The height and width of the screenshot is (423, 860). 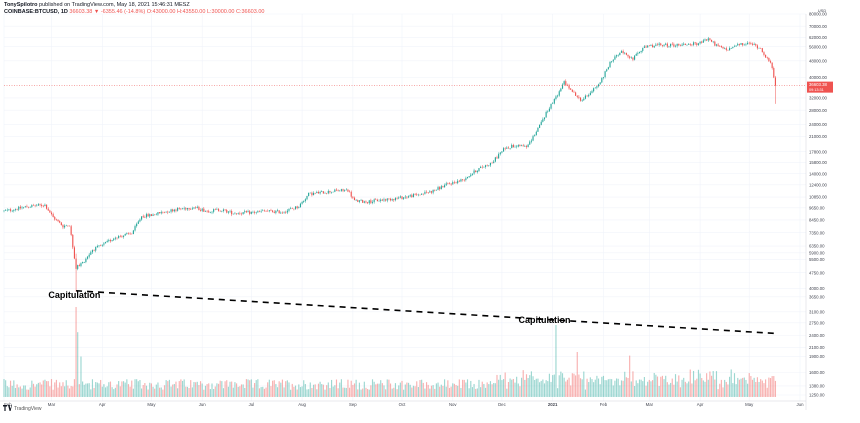 What do you see at coordinates (22, 409) in the screenshot?
I see `tradingview-logo: TradingView` at bounding box center [22, 409].